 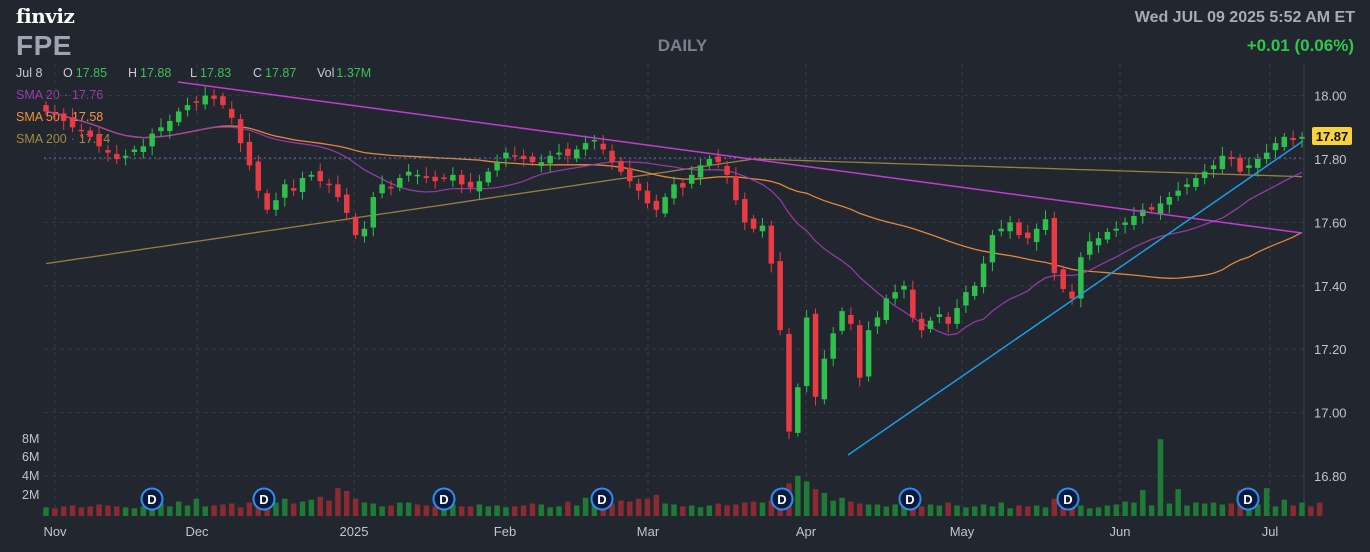 What do you see at coordinates (45, 16) in the screenshot?
I see `finviz-logo: finviz` at bounding box center [45, 16].